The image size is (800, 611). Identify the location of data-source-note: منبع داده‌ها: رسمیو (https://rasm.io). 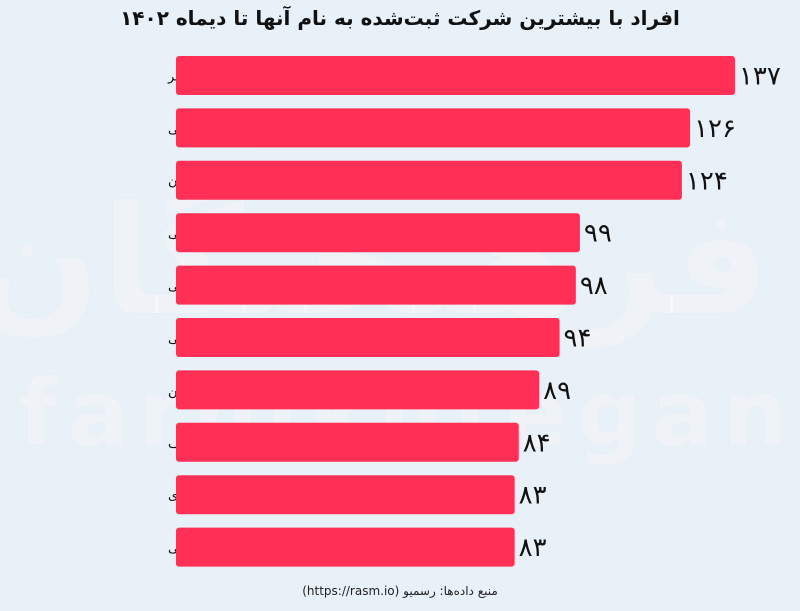
(400, 591).